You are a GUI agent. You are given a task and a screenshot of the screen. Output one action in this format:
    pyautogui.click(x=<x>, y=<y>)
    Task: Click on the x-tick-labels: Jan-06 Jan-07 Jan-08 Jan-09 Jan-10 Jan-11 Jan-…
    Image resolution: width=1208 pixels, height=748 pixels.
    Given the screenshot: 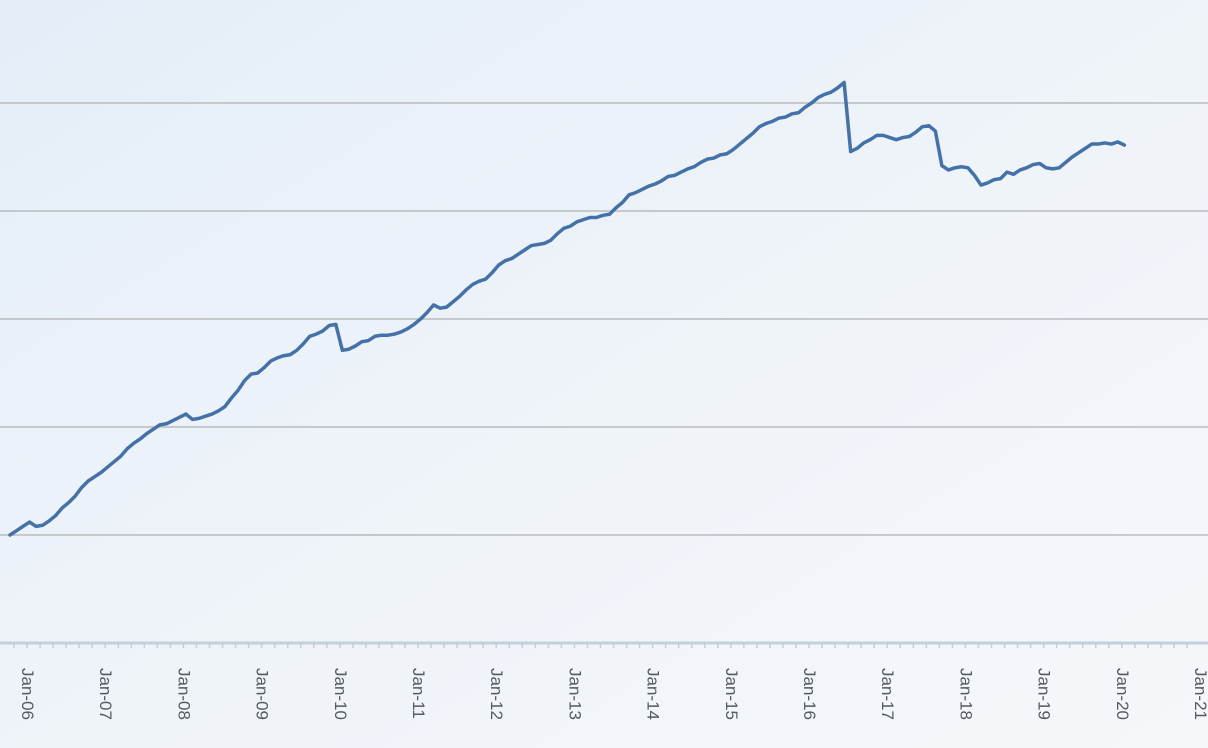 What is the action you would take?
    pyautogui.click(x=613, y=694)
    